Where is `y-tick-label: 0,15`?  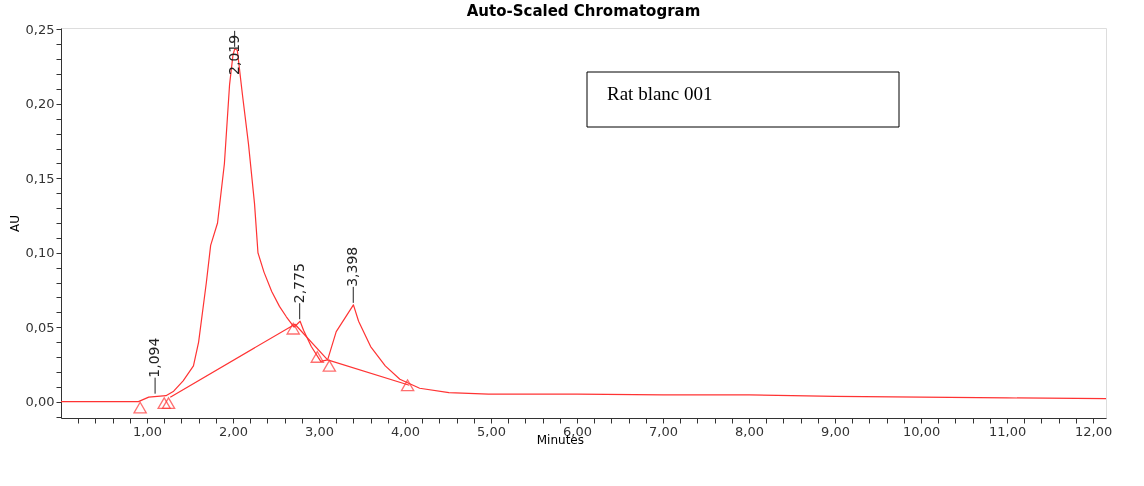
y-tick-label: 0,15 is located at coordinates (40, 178).